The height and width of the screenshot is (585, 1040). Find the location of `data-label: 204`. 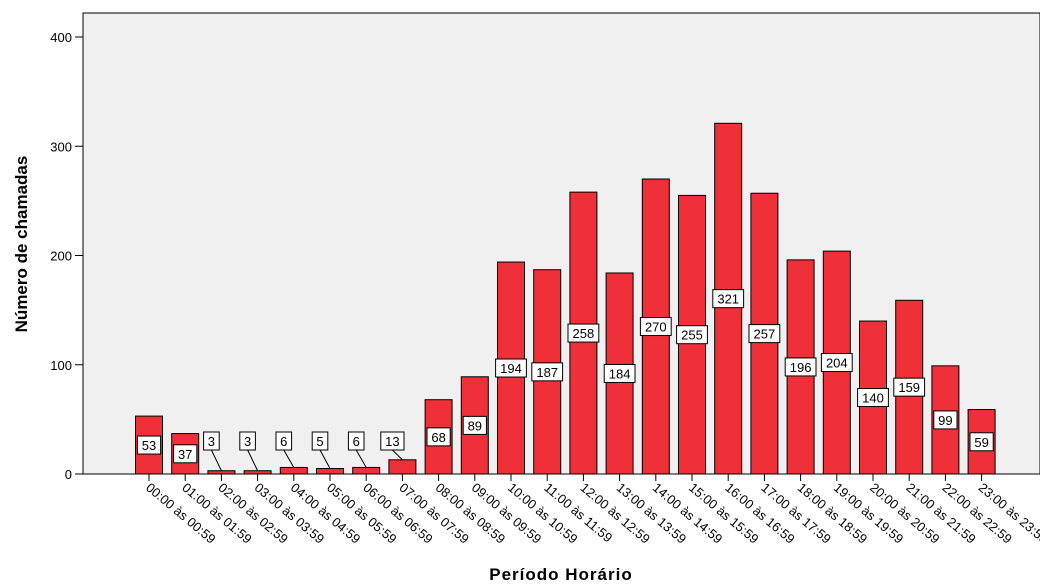

data-label: 204 is located at coordinates (837, 363).